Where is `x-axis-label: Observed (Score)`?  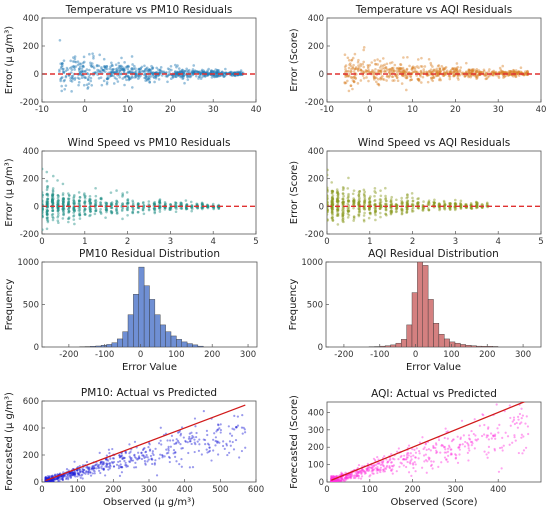 x-axis-label: Observed (Score) is located at coordinates (433, 502).